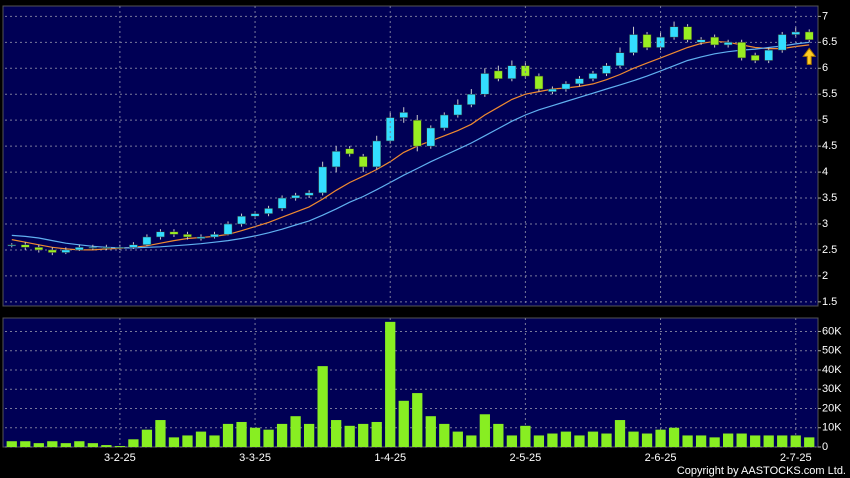  Describe the element at coordinates (825, 276) in the screenshot. I see `y-tick-label: 2` at that location.